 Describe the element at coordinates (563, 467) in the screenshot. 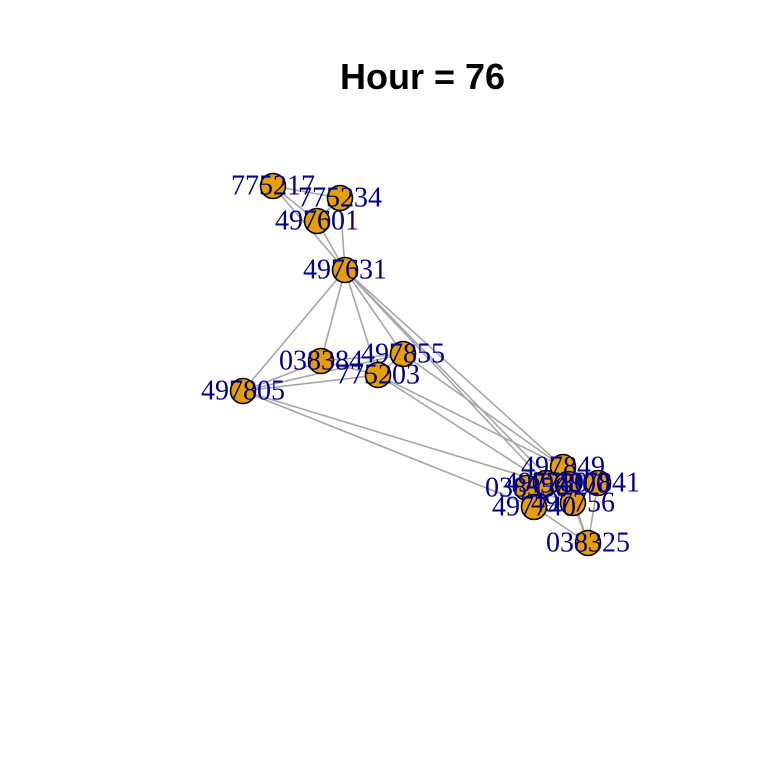

I see `node-label-497849: 497849` at that location.